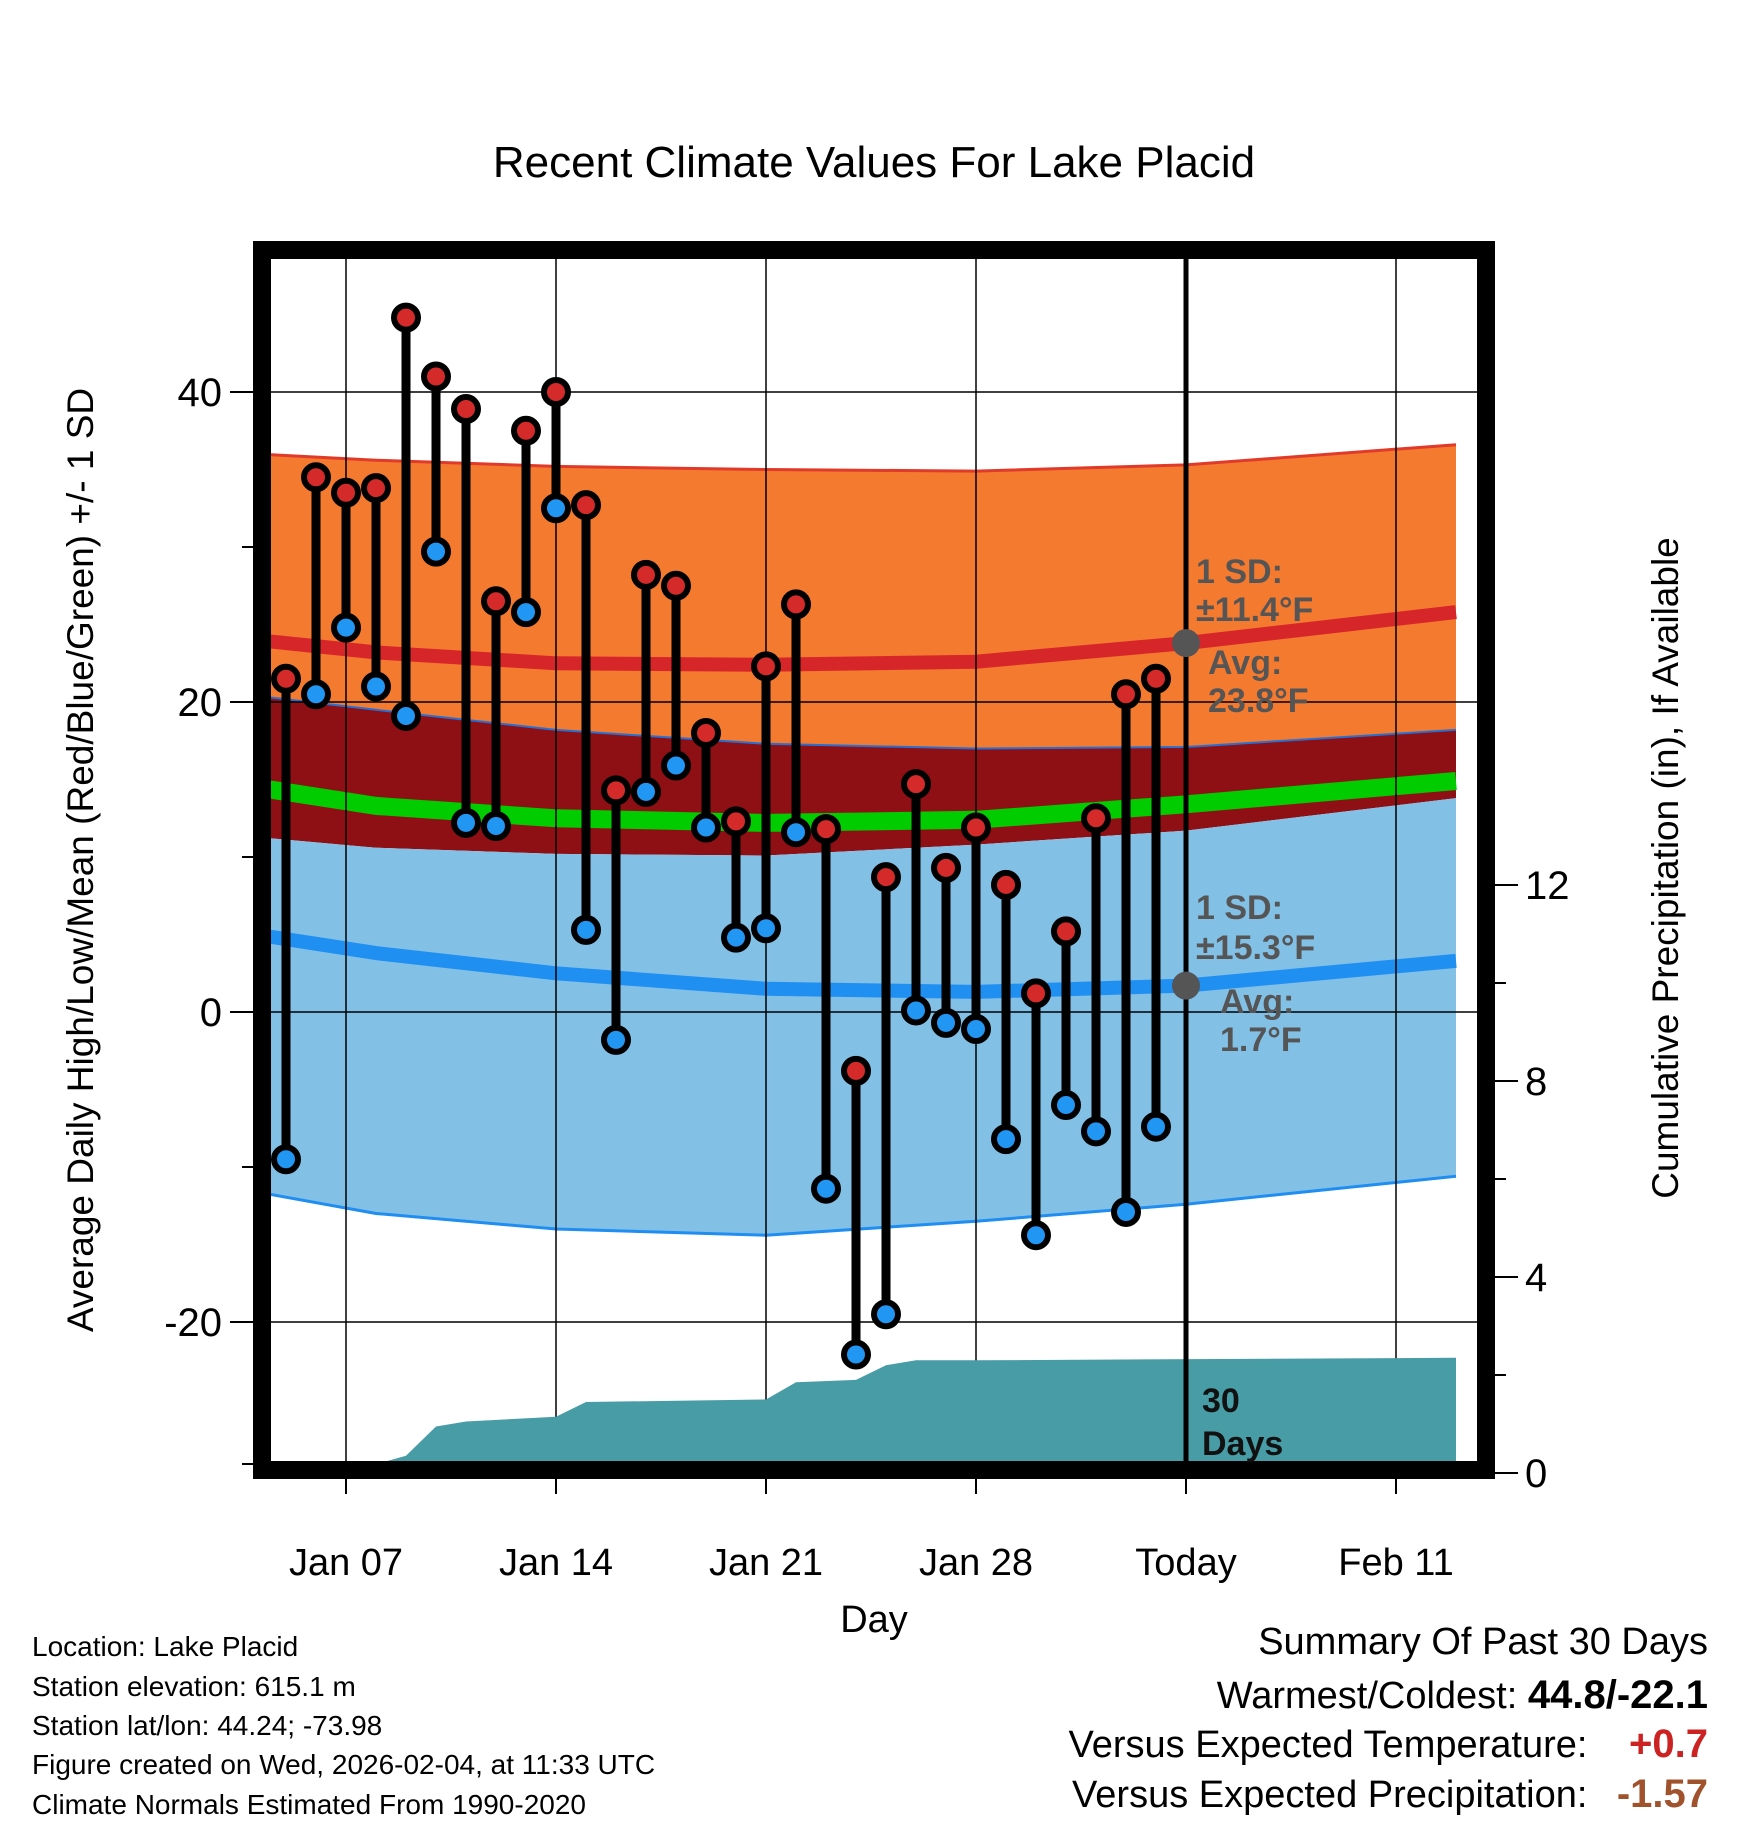  What do you see at coordinates (1239, 908) in the screenshot?
I see `low-sd-label: 1 SD:` at bounding box center [1239, 908].